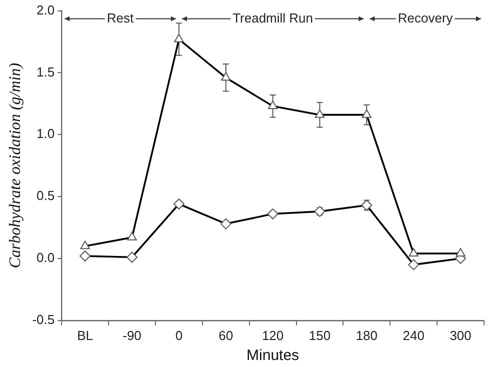 The height and width of the screenshot is (367, 490). What do you see at coordinates (273, 355) in the screenshot?
I see `x-axis-title: Minutes` at bounding box center [273, 355].